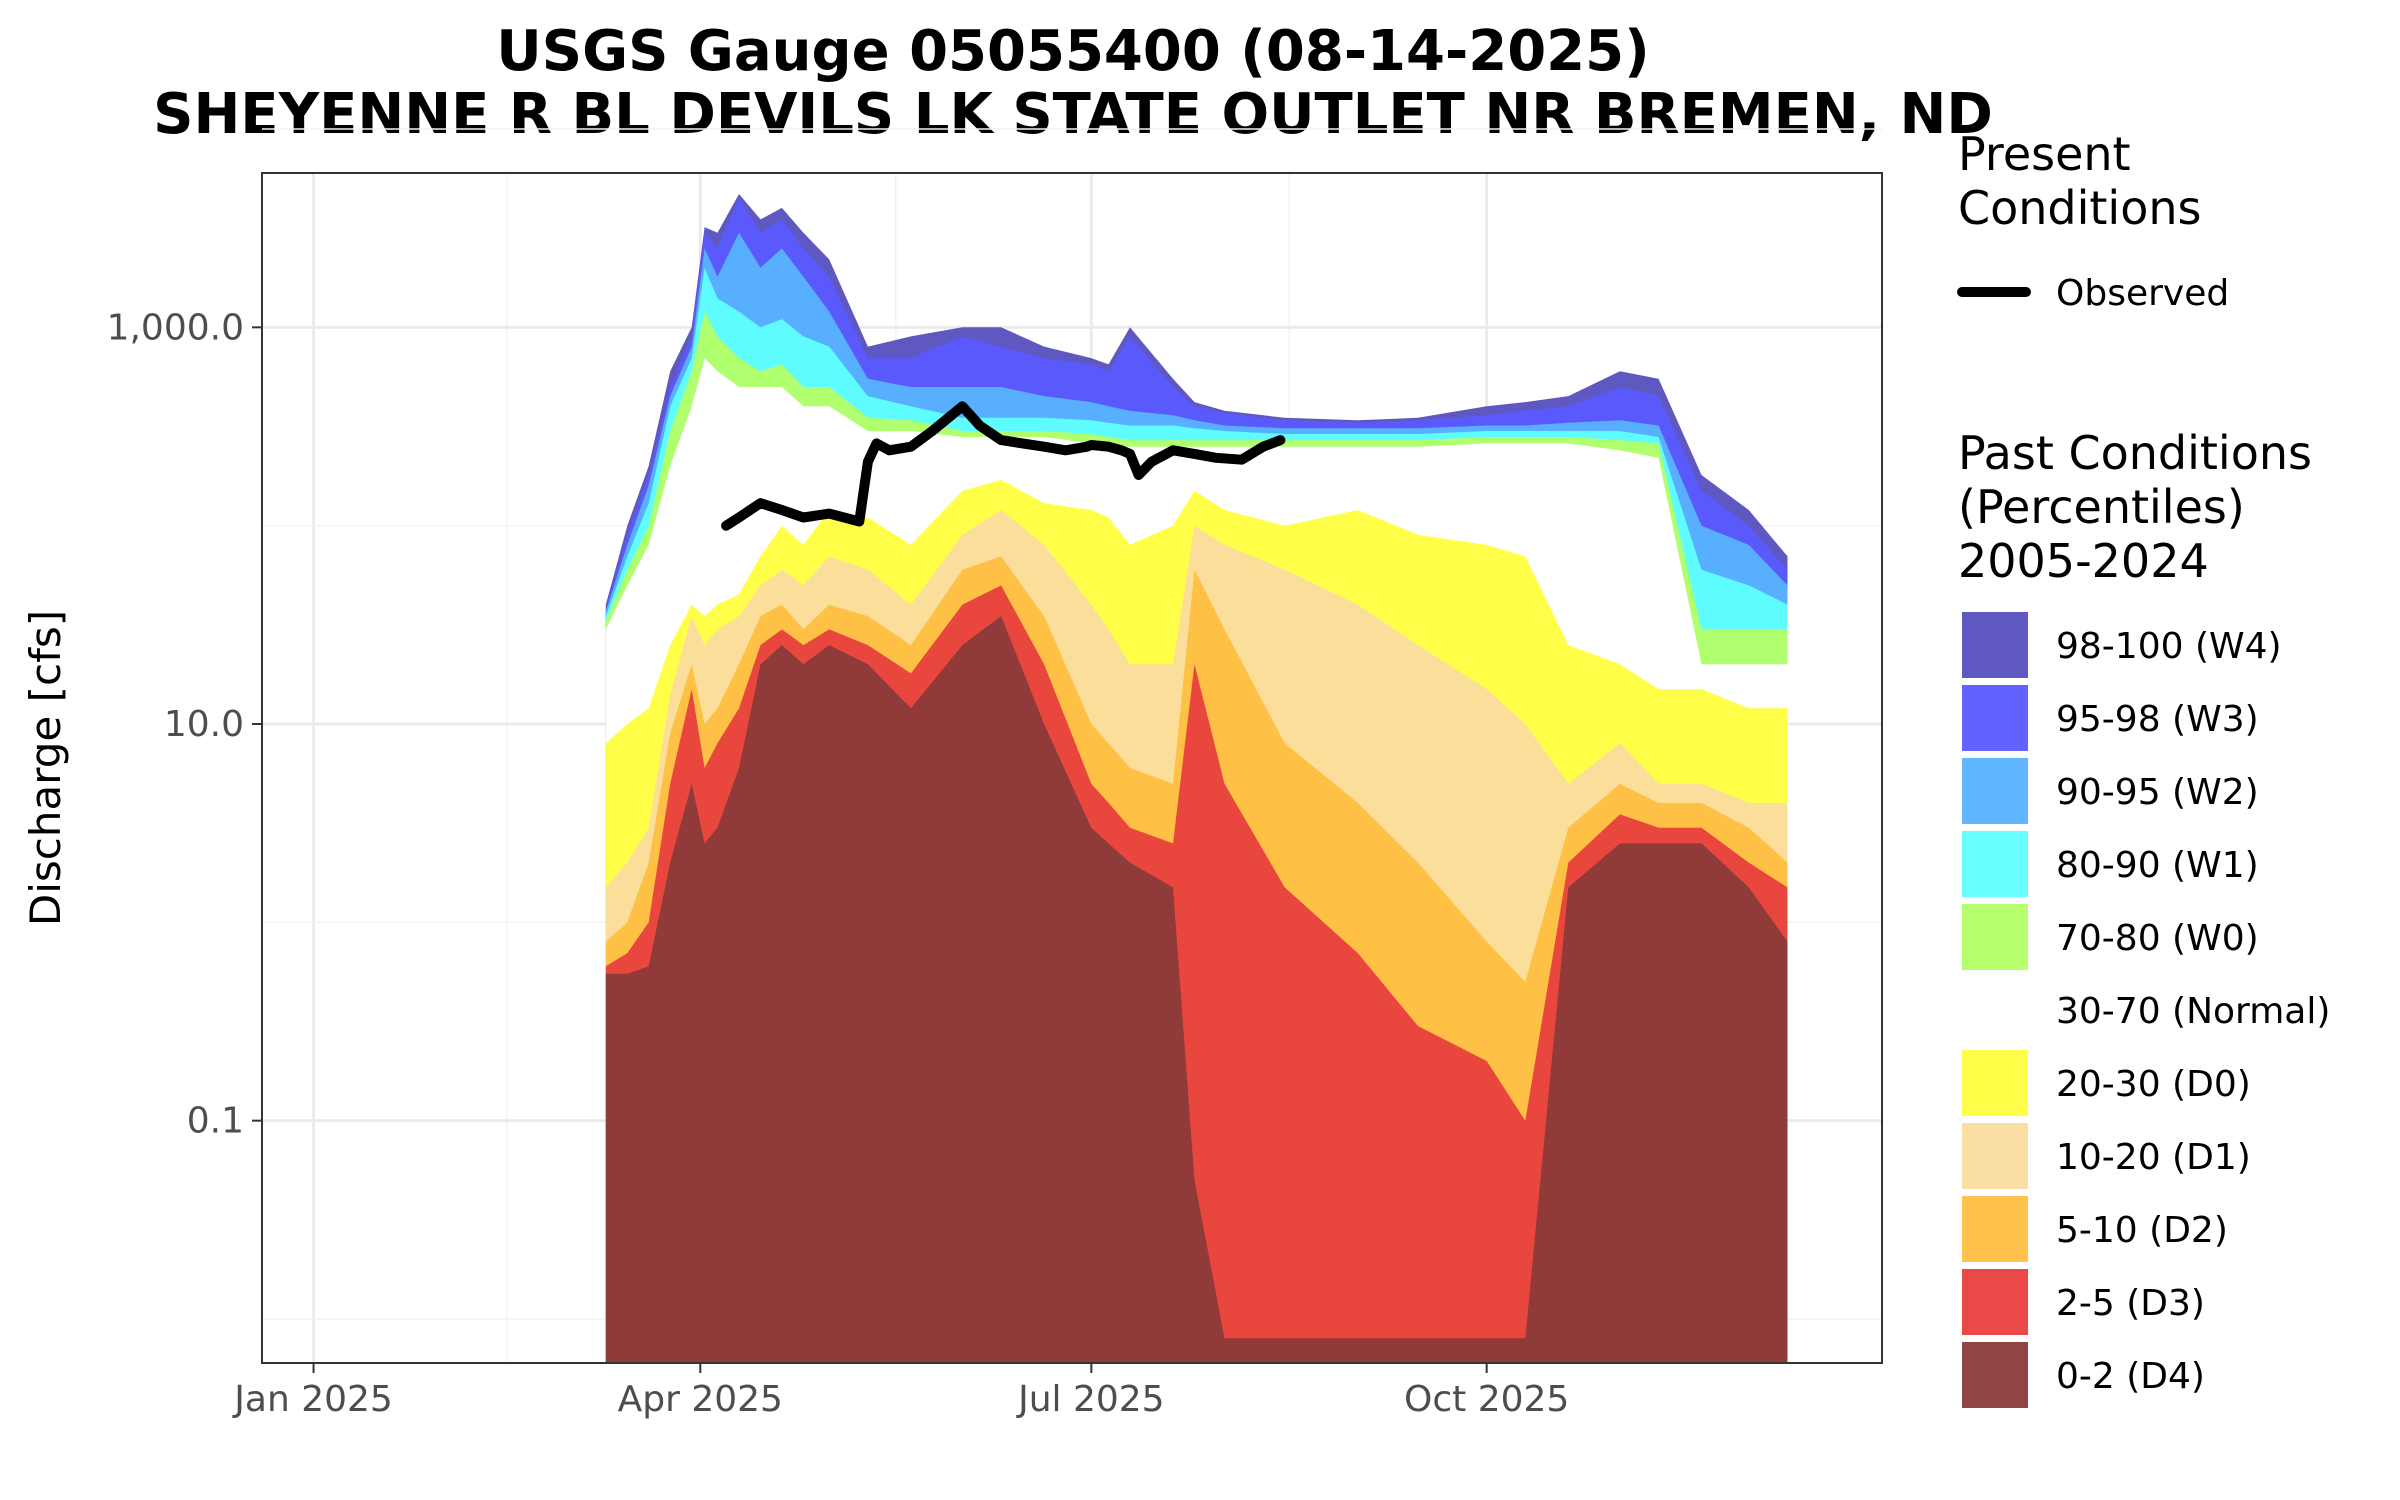 This screenshot has width=2400, height=1500. I want to click on observed-series, so click(1003, 466).